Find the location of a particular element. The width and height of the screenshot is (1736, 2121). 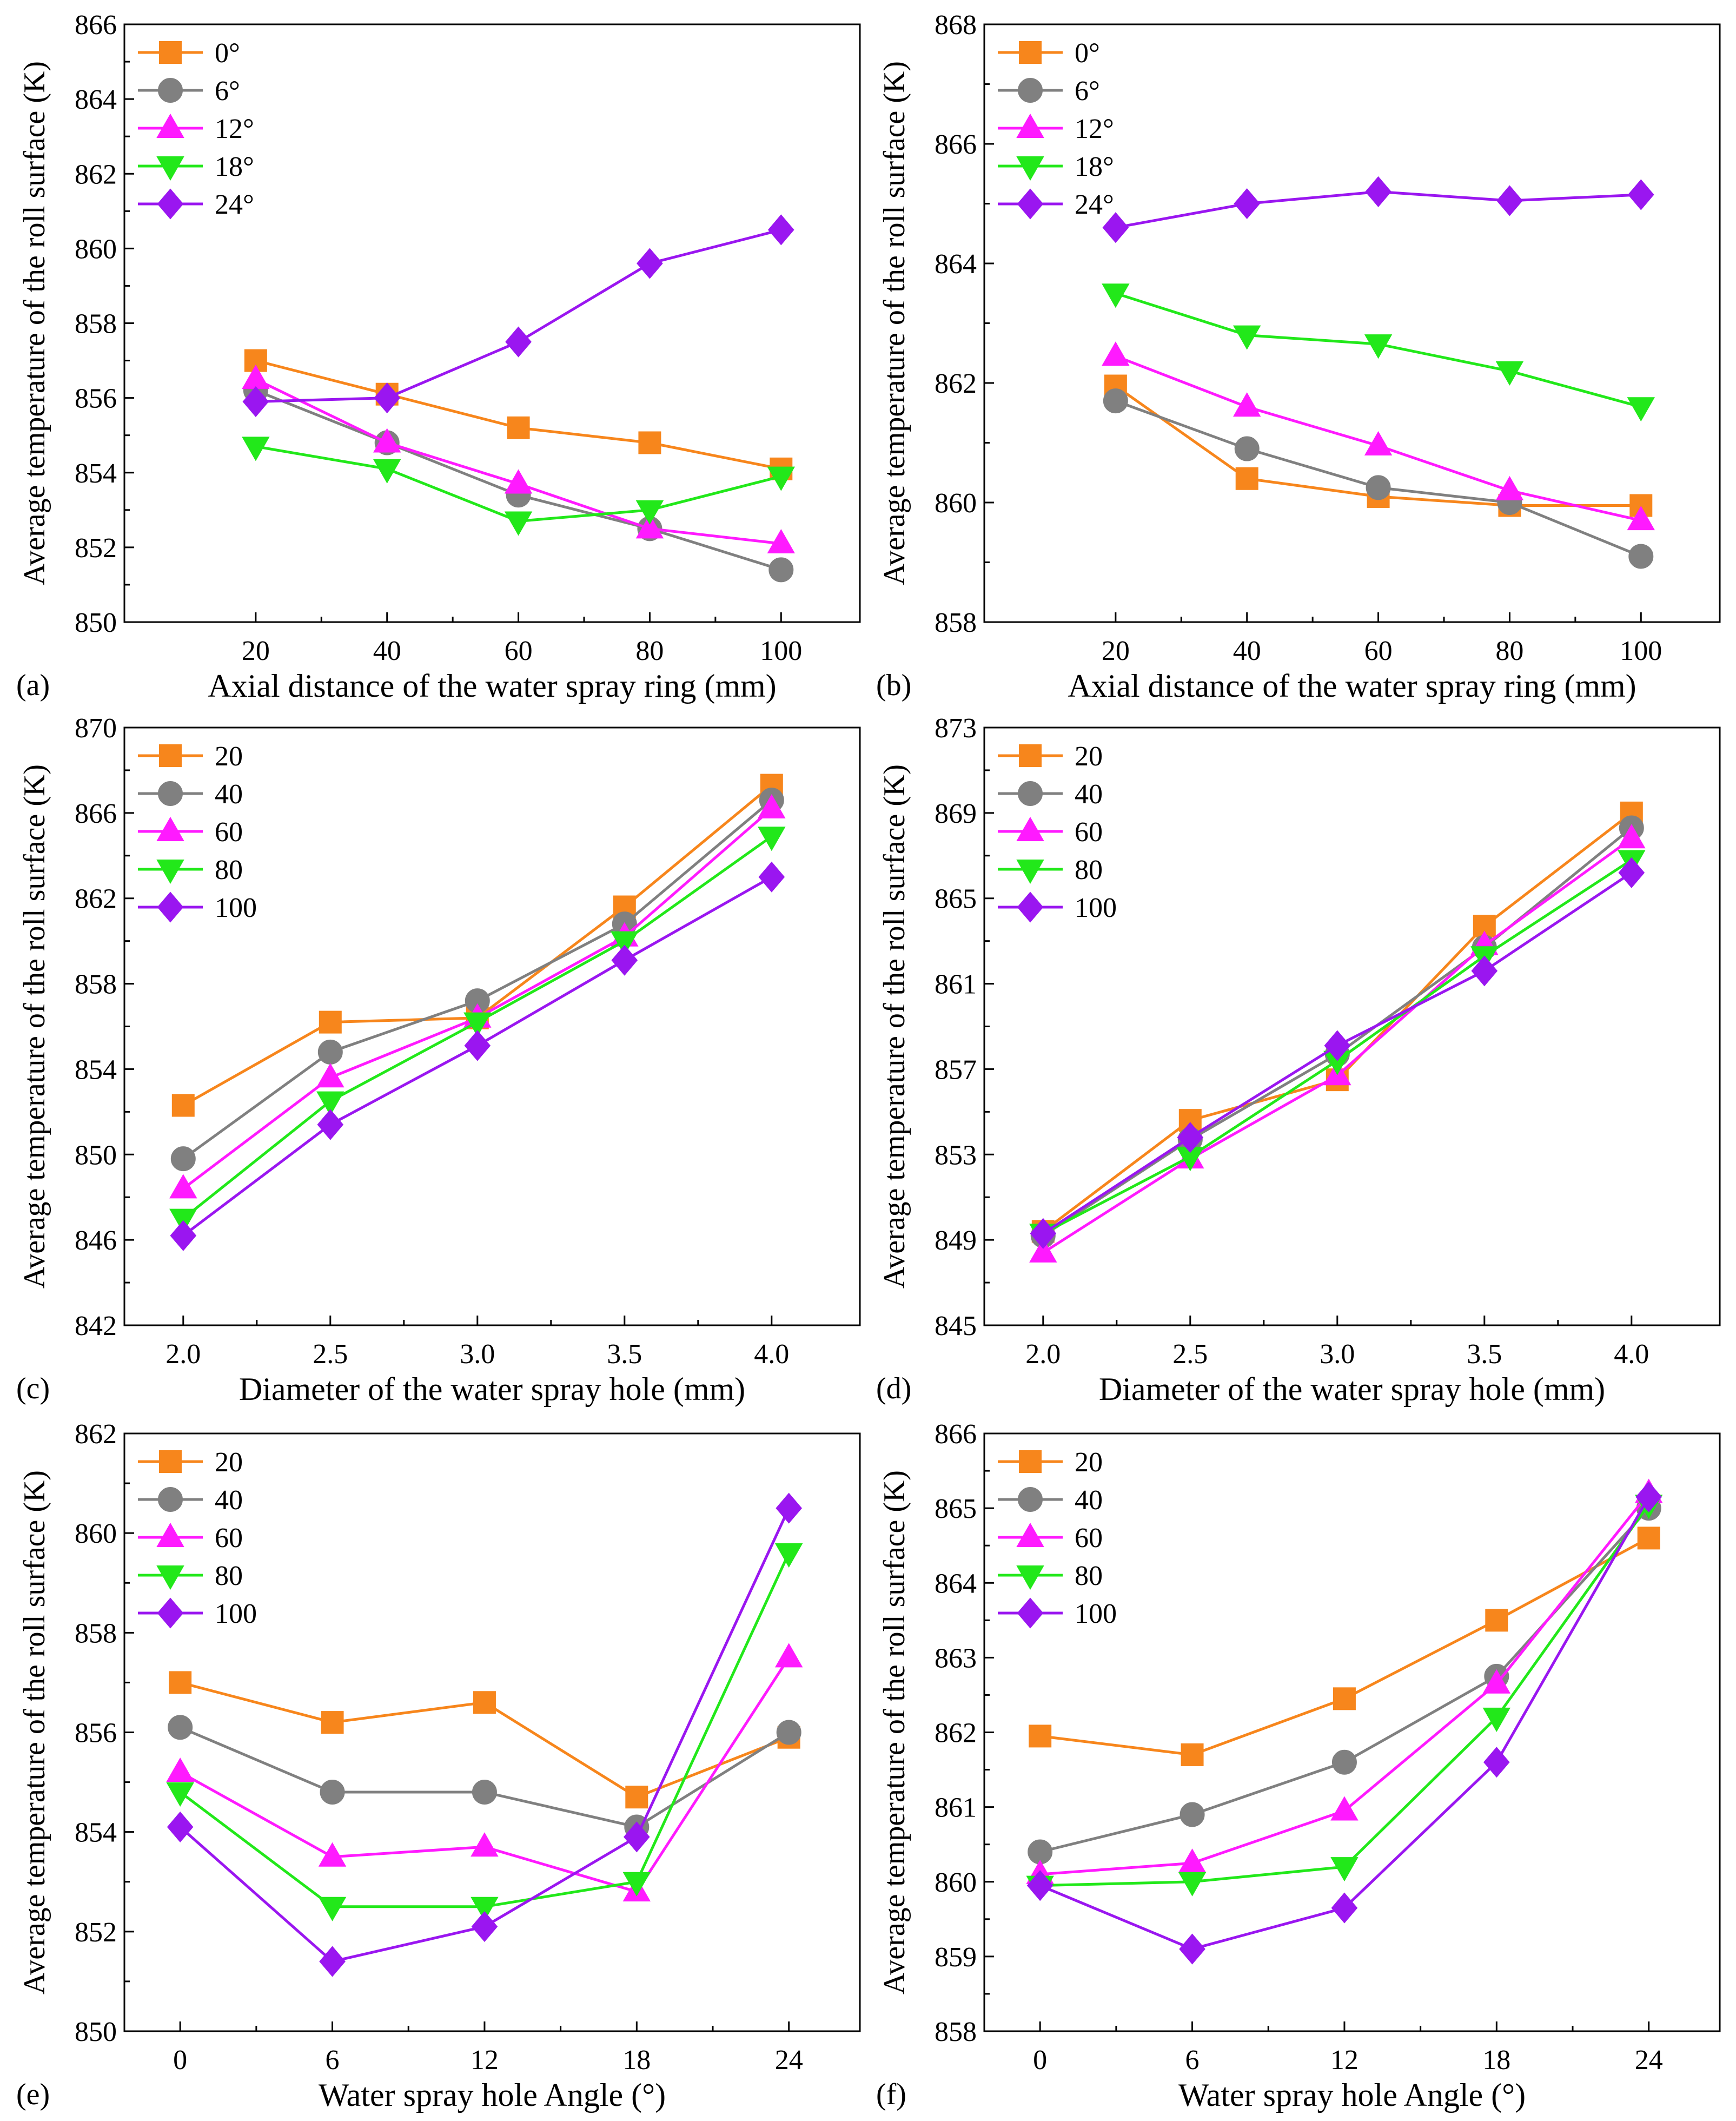

x-tick-label: 40 is located at coordinates (1247, 651).